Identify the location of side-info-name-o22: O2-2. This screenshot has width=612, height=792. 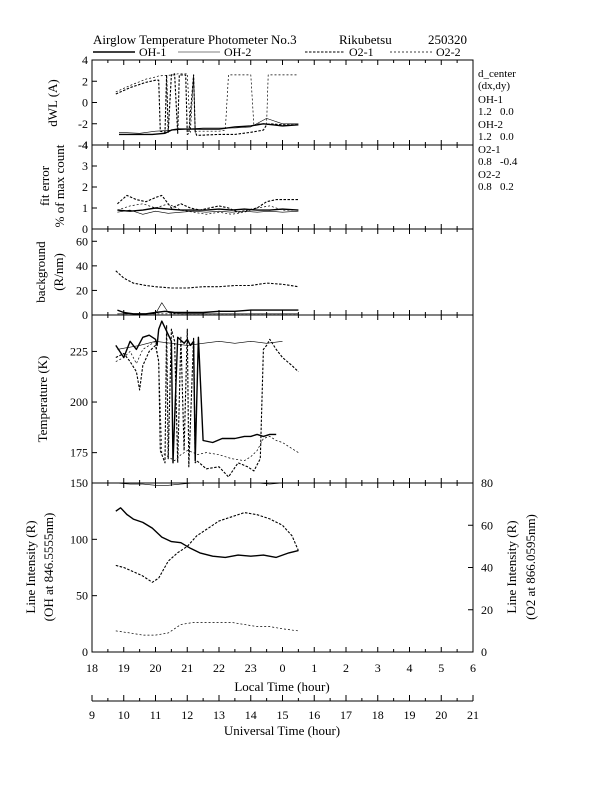
(489, 175).